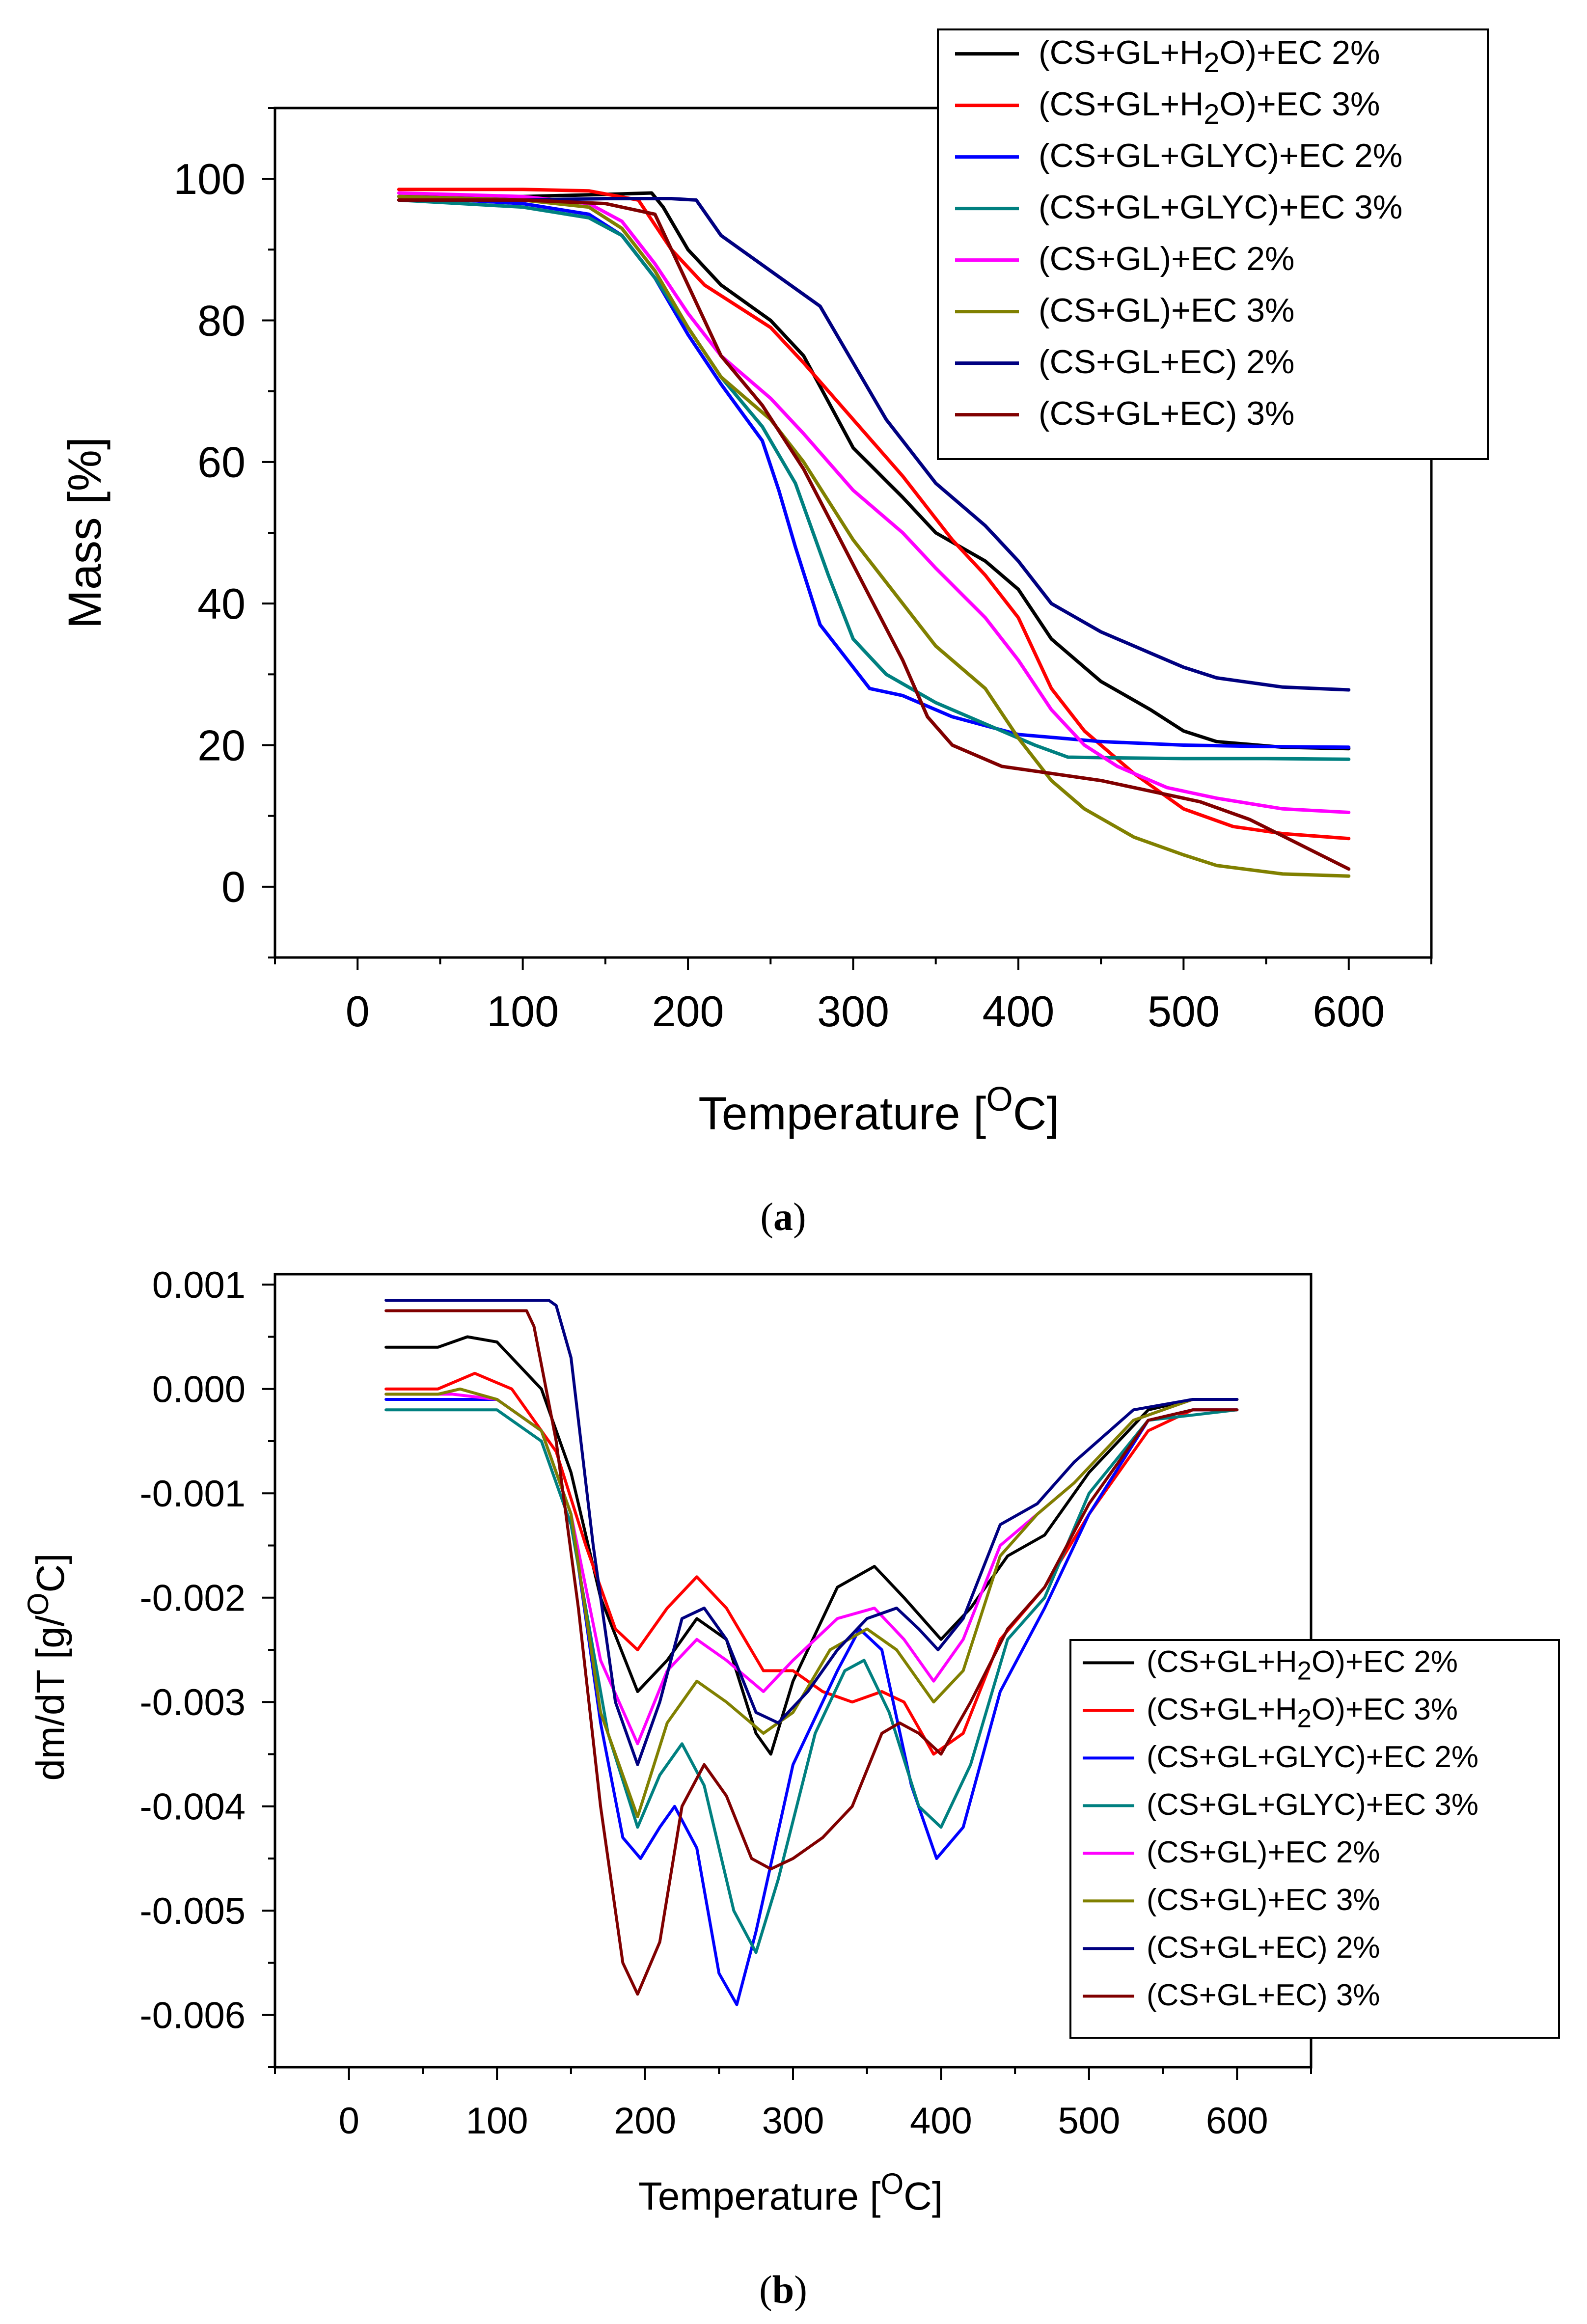 Image resolution: width=1587 pixels, height=2324 pixels. I want to click on chart-a-y-tick-label: 100, so click(210, 179).